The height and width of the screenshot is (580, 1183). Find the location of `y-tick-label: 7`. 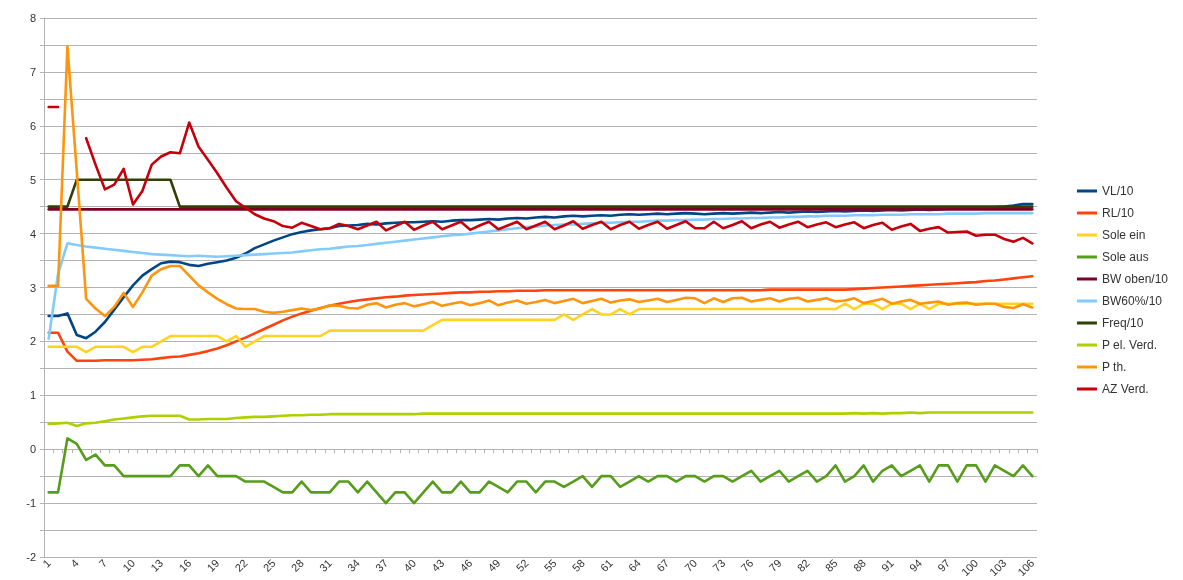

y-tick-label: 7 is located at coordinates (32, 71).